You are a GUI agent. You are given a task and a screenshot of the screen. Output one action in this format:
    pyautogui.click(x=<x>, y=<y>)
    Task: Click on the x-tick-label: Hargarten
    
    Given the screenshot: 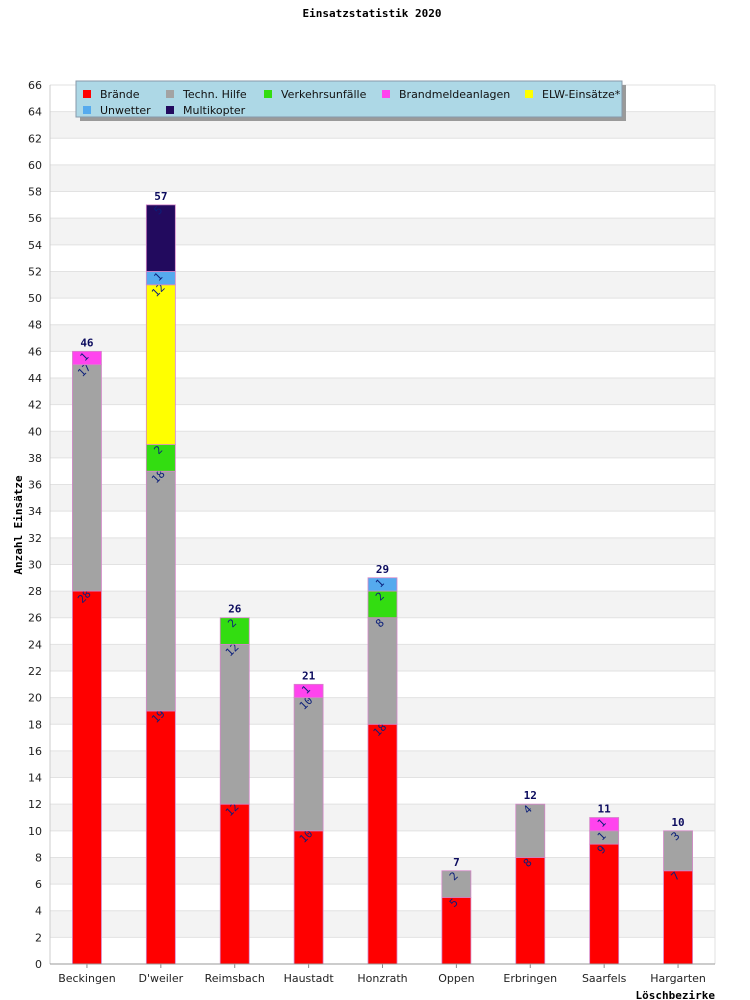 What is the action you would take?
    pyautogui.click(x=678, y=978)
    